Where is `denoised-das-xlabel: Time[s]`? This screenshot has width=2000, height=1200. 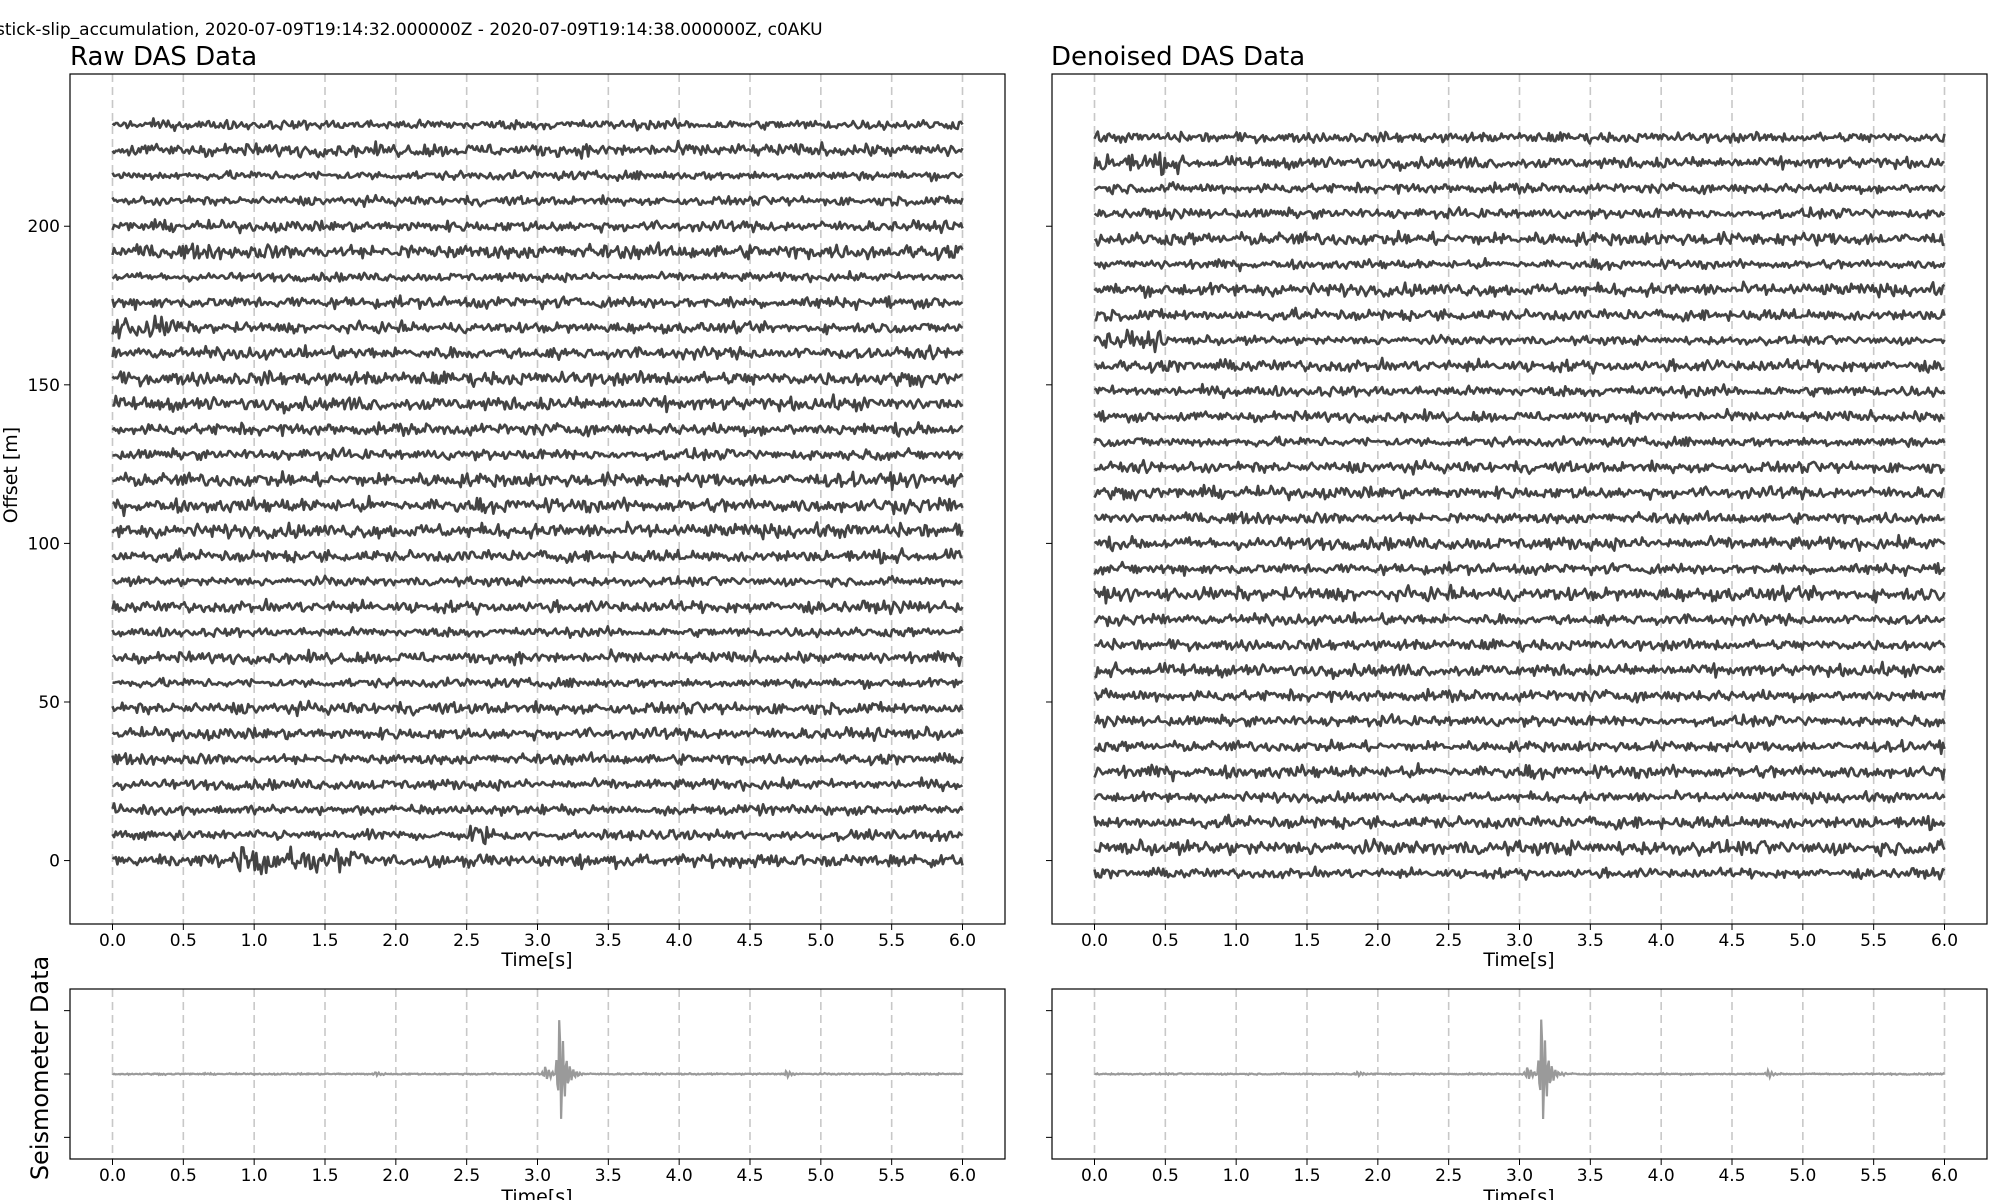 denoised-das-xlabel: Time[s] is located at coordinates (1518, 960).